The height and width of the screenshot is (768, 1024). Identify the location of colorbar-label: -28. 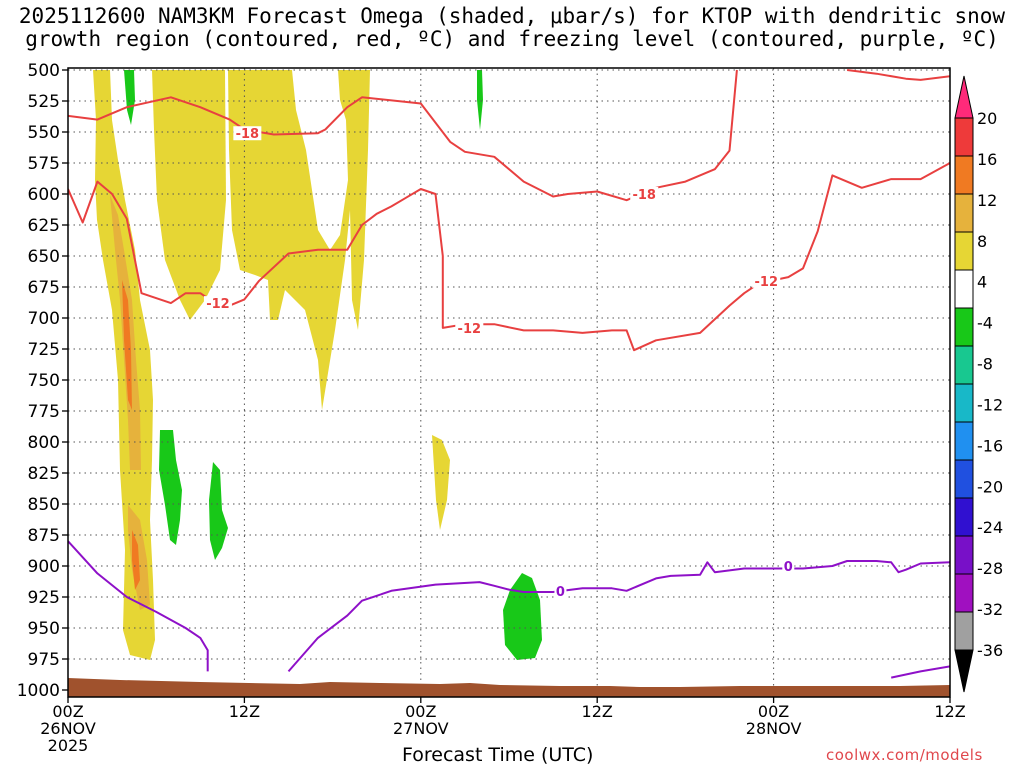
(990, 568).